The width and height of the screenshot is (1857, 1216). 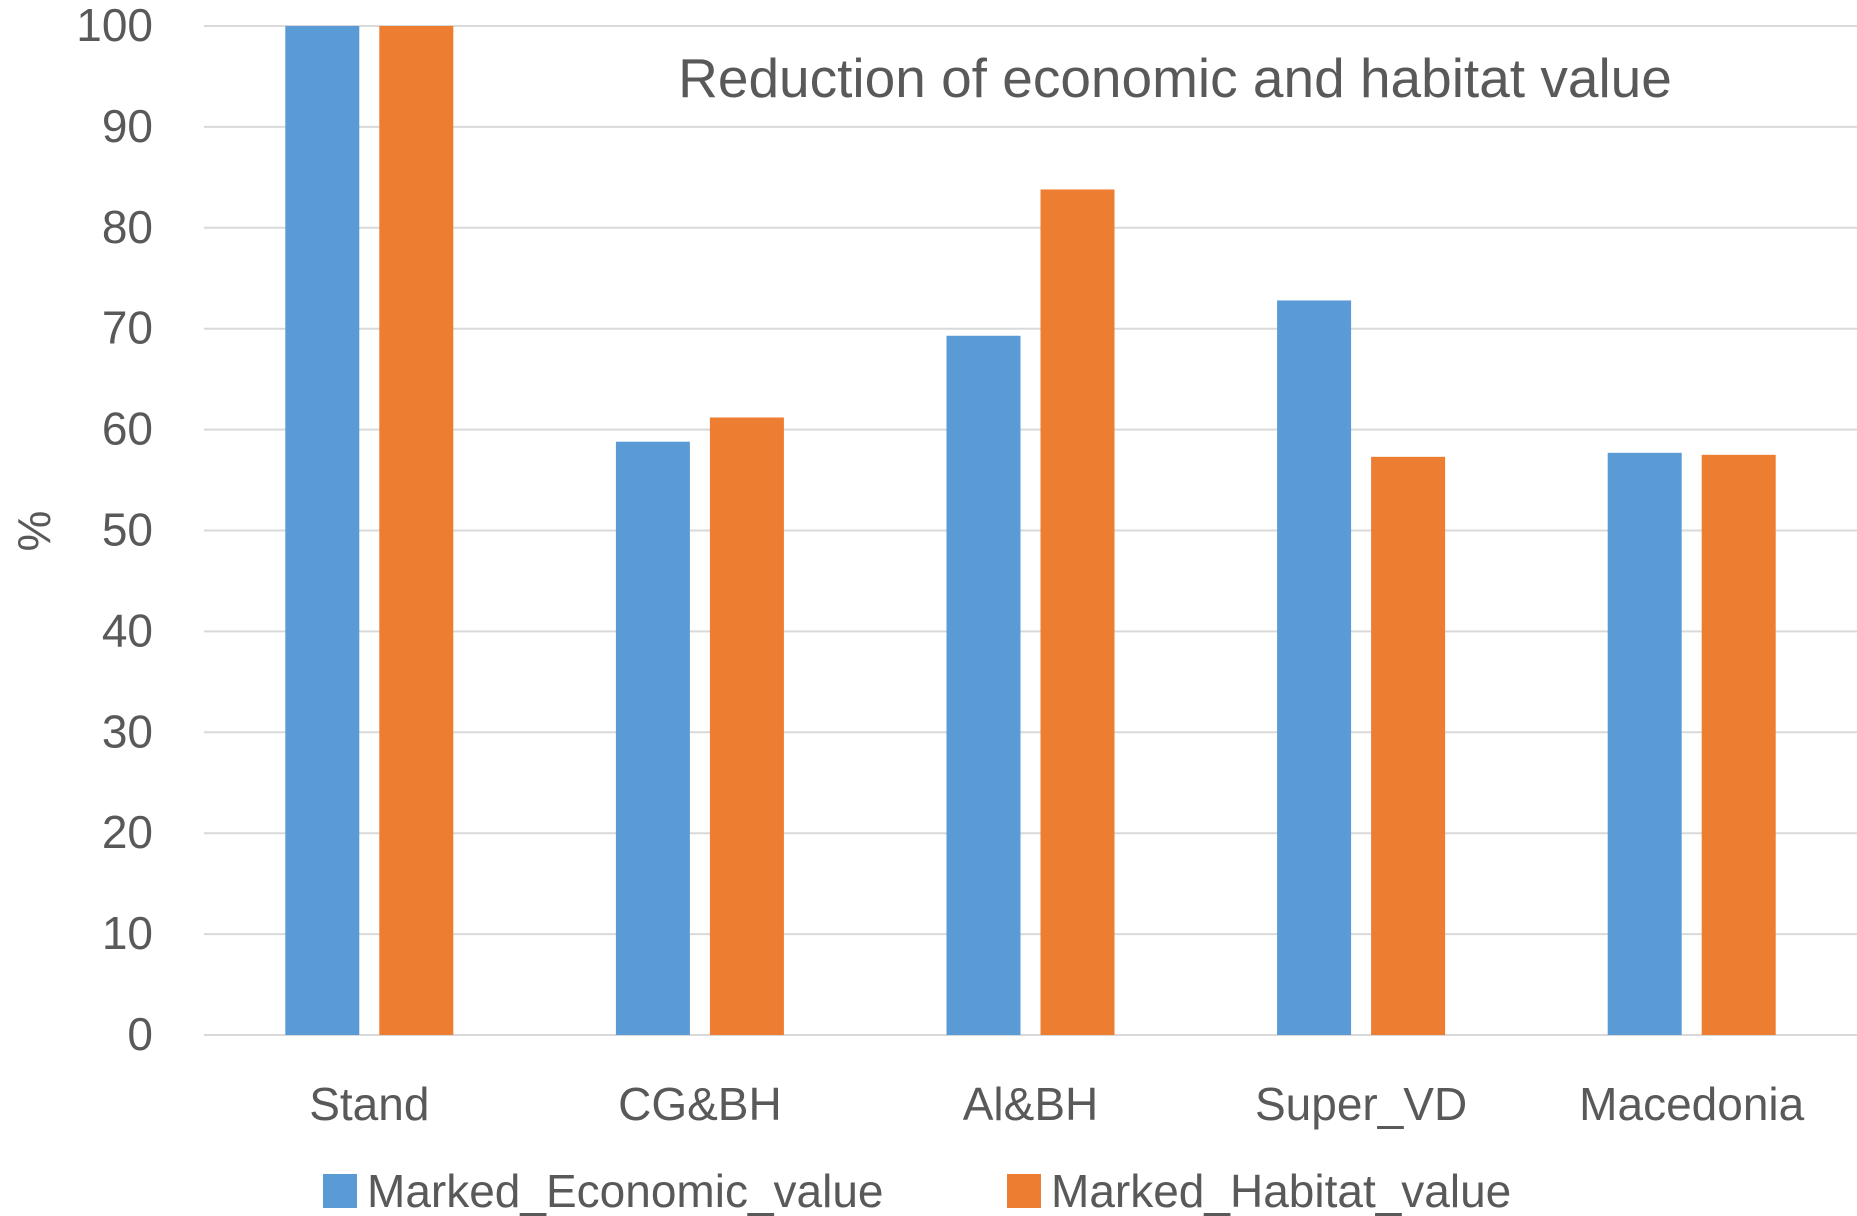 I want to click on x-category-label: Al&BH, so click(x=1030, y=1104).